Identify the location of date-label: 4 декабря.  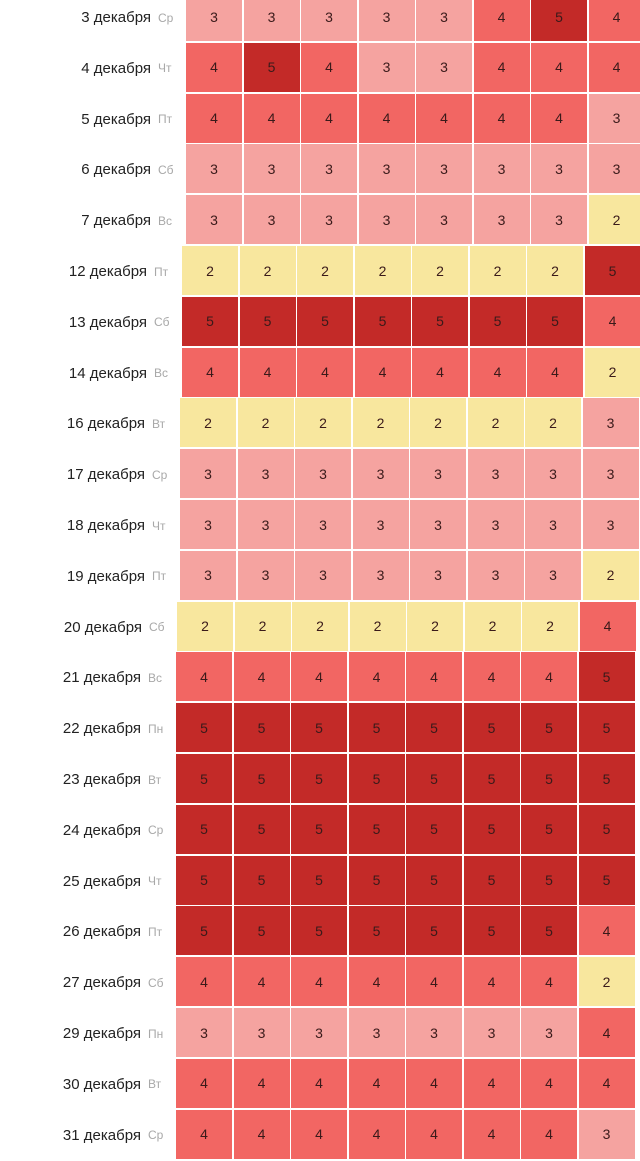
(116, 68).